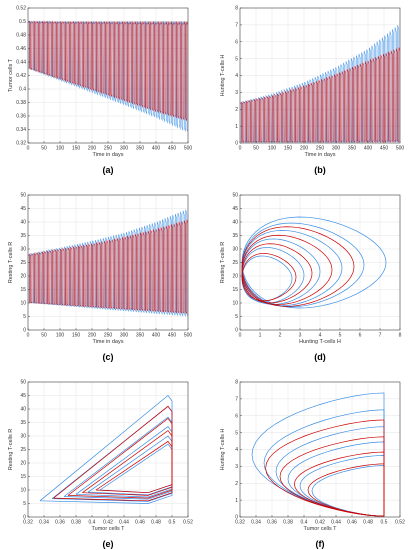 This screenshot has height=550, width=408. What do you see at coordinates (400, 336) in the screenshot?
I see `x-tick-label: 8` at bounding box center [400, 336].